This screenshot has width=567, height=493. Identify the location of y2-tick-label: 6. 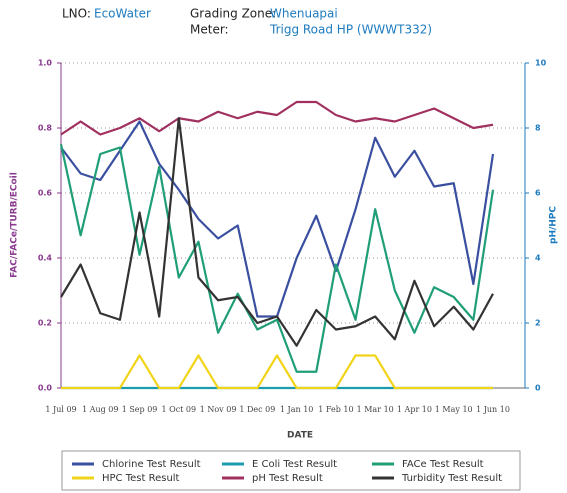
(538, 193).